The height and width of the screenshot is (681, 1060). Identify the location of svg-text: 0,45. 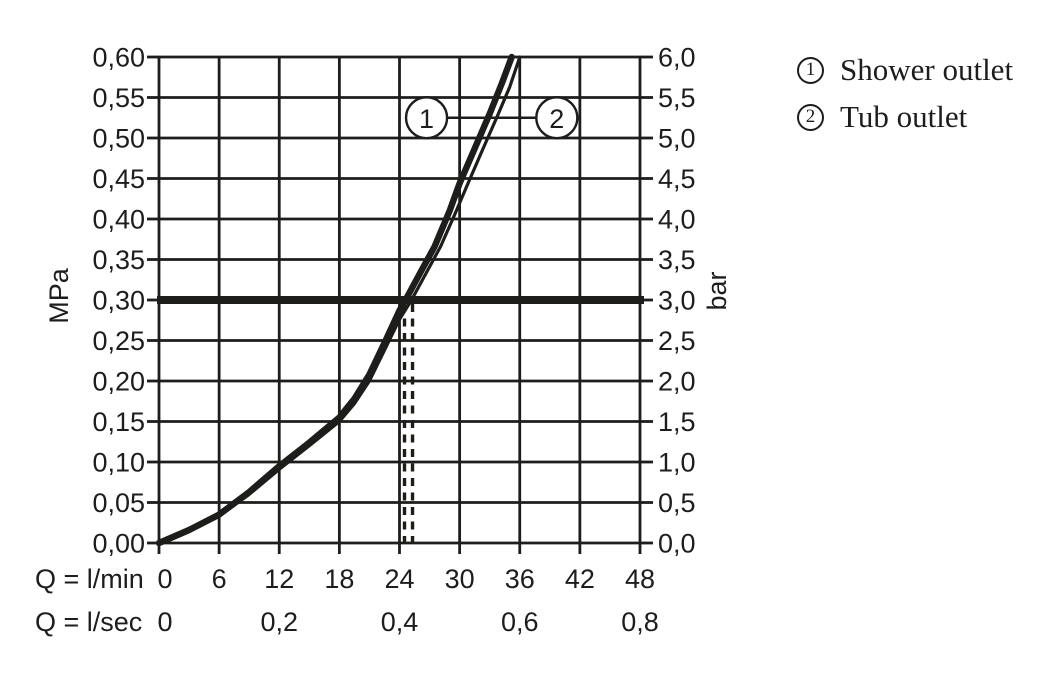
(118, 179).